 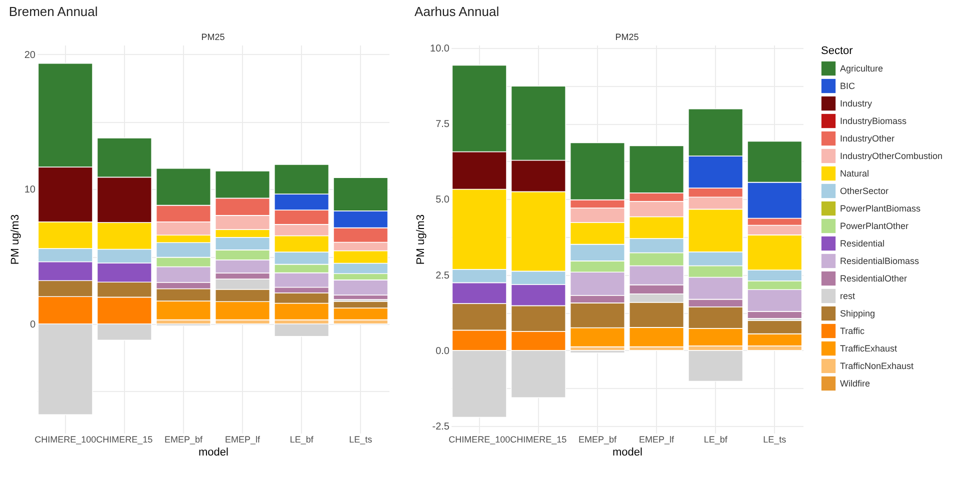 I want to click on y-tick-label: 10, so click(x=30, y=190).